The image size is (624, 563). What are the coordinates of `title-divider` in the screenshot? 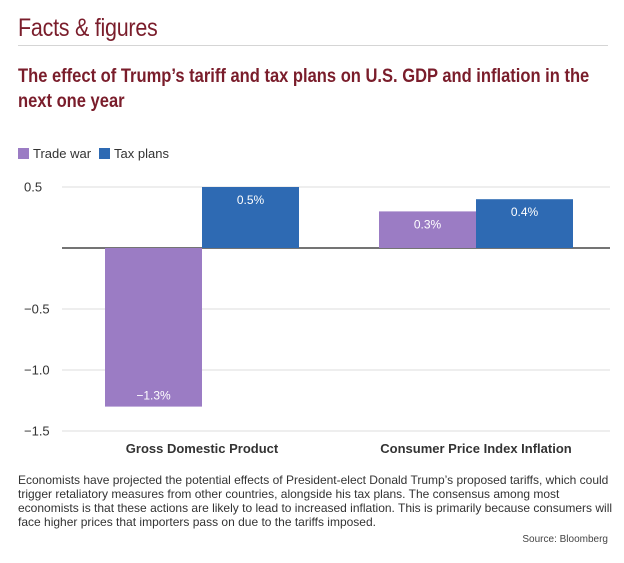 It's located at (313, 45).